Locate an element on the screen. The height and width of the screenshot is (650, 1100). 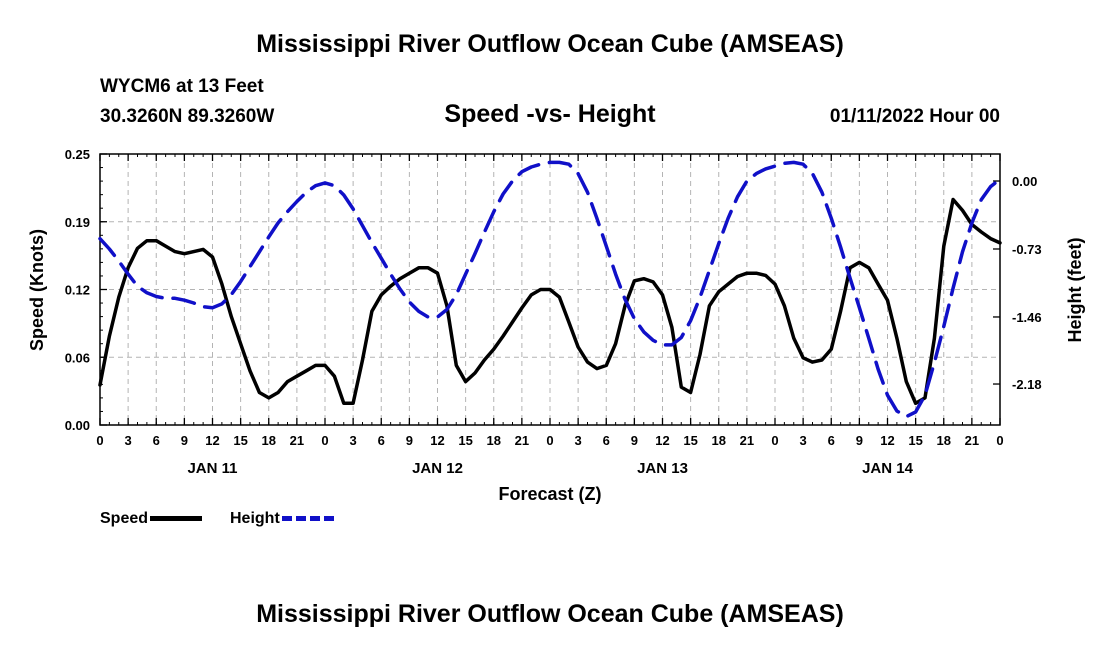
y-right-tick-label: -2.18 is located at coordinates (1027, 384).